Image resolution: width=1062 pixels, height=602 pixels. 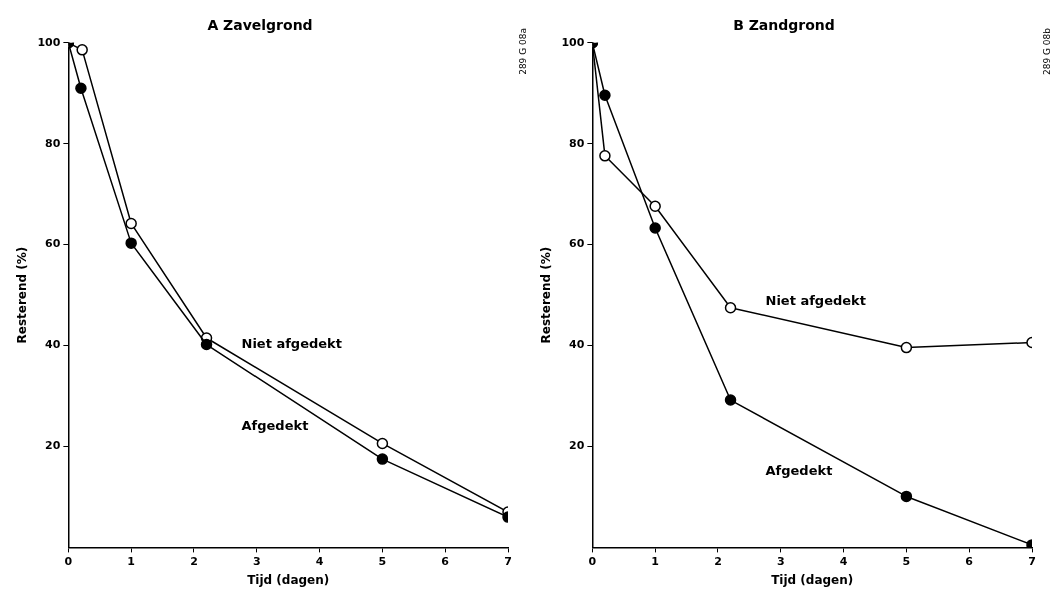 I want to click on chart-title: A Zavelgrond, so click(x=260, y=25).